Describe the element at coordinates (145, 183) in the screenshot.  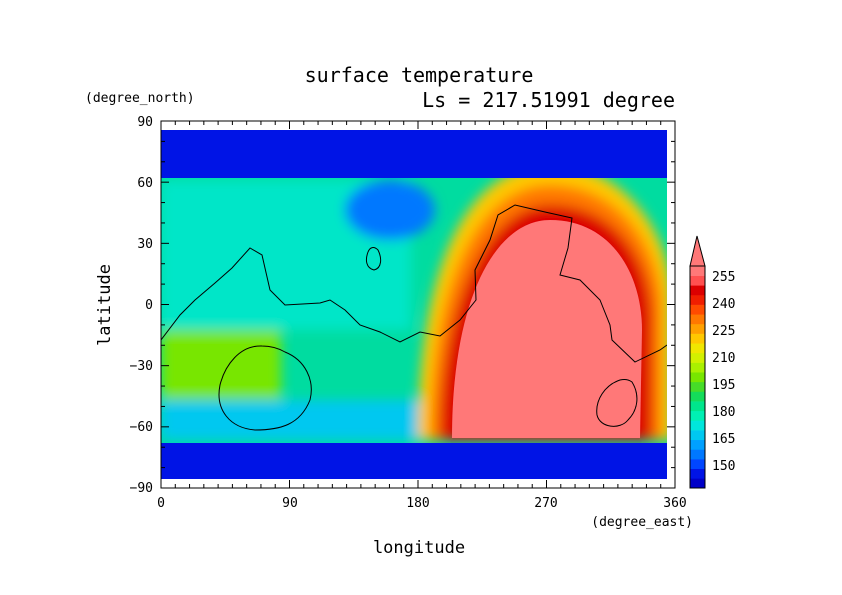
I see `y-tick-label: 60` at that location.